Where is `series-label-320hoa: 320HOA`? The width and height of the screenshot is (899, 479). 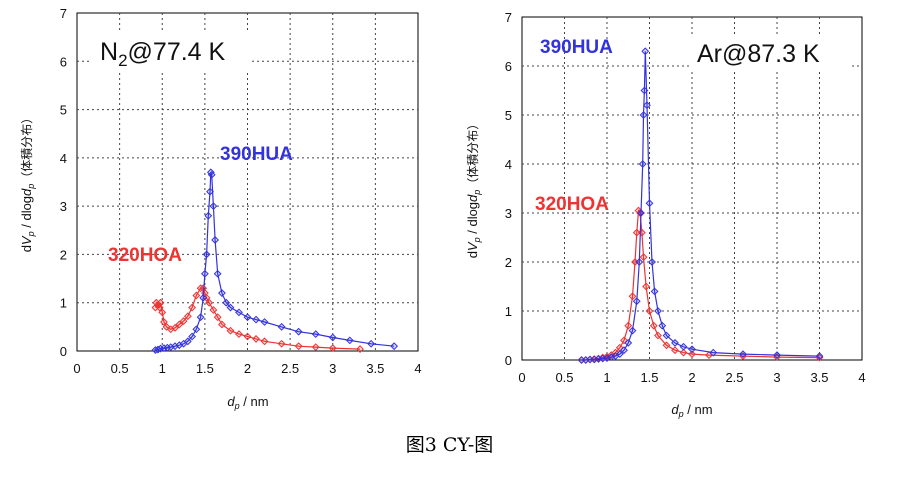 series-label-320hoa: 320HOA is located at coordinates (572, 204).